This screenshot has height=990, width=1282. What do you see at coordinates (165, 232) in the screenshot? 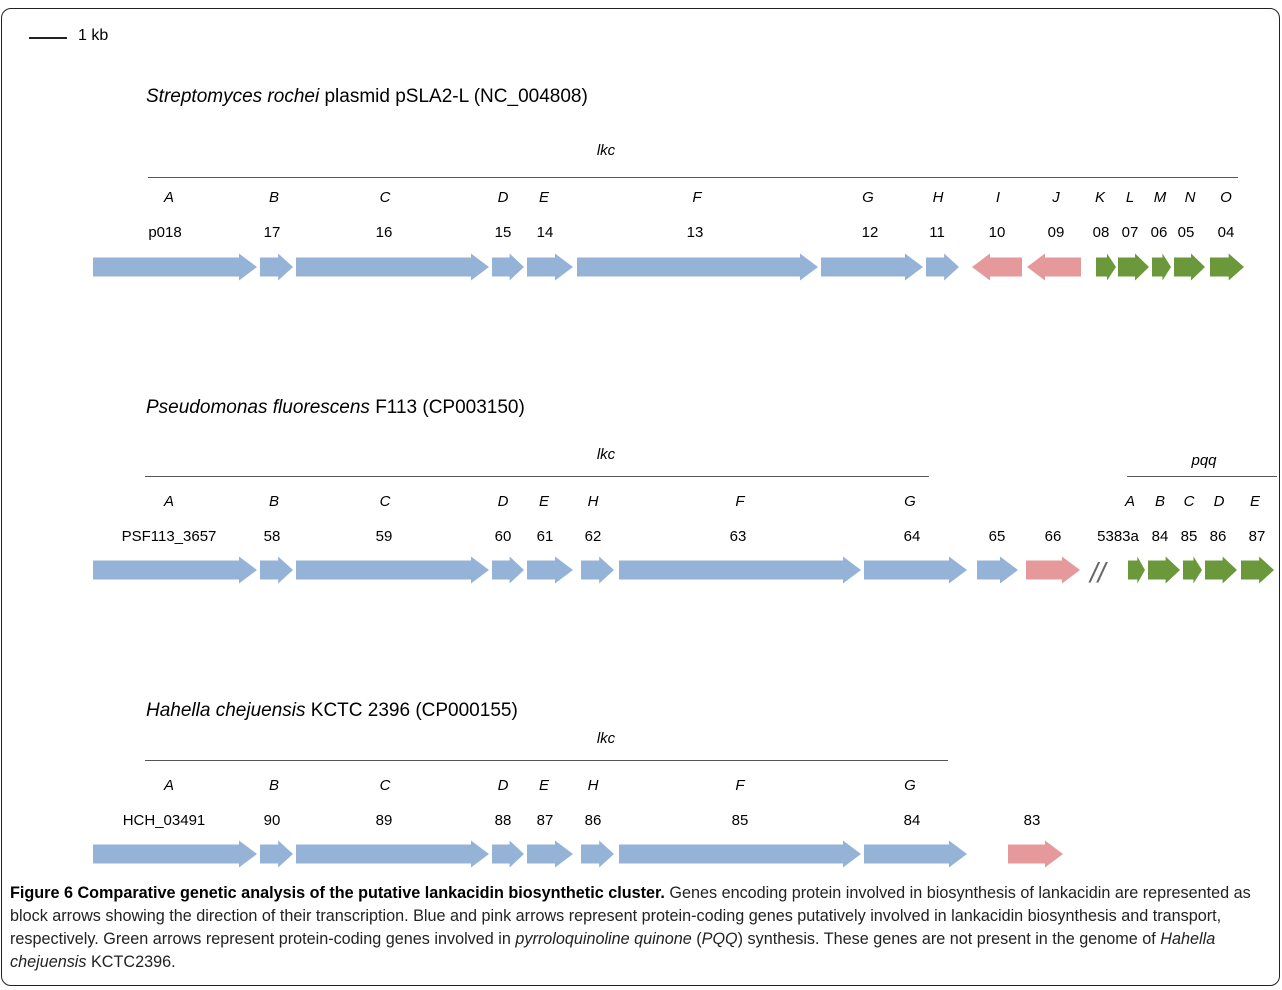
I see `cluster-1-gene-id: p018` at bounding box center [165, 232].